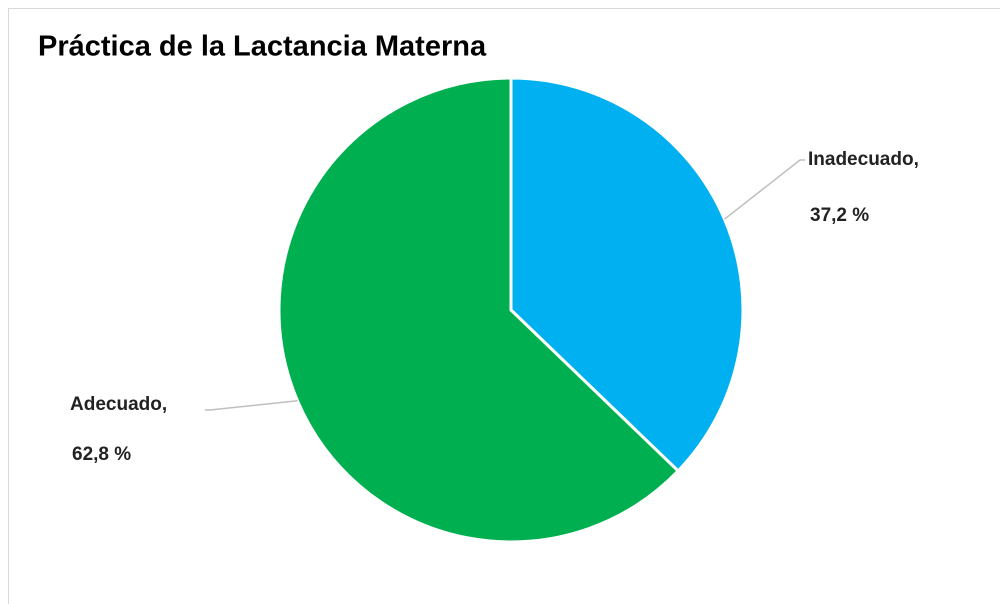  Describe the element at coordinates (863, 159) in the screenshot. I see `slice-label: Inadecuado,` at that location.